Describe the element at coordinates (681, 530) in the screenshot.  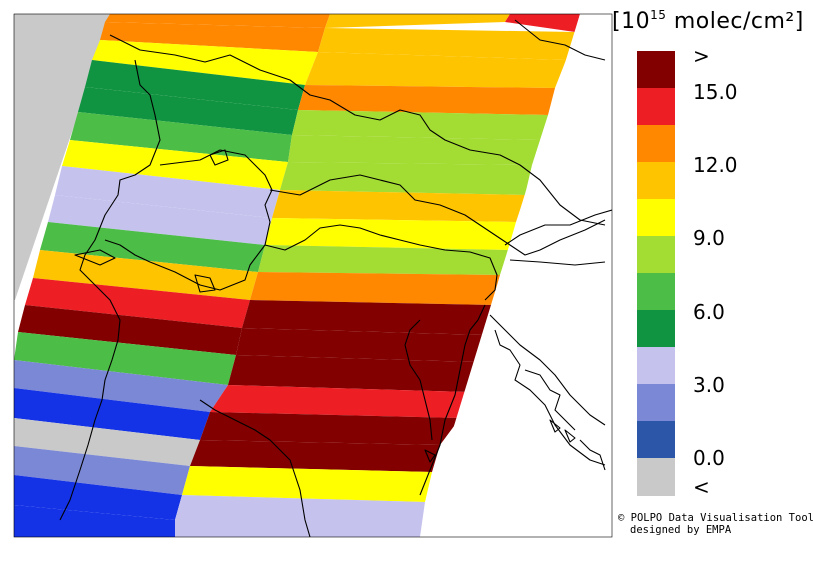
I see `credit-line: designed by EMPA` at that location.